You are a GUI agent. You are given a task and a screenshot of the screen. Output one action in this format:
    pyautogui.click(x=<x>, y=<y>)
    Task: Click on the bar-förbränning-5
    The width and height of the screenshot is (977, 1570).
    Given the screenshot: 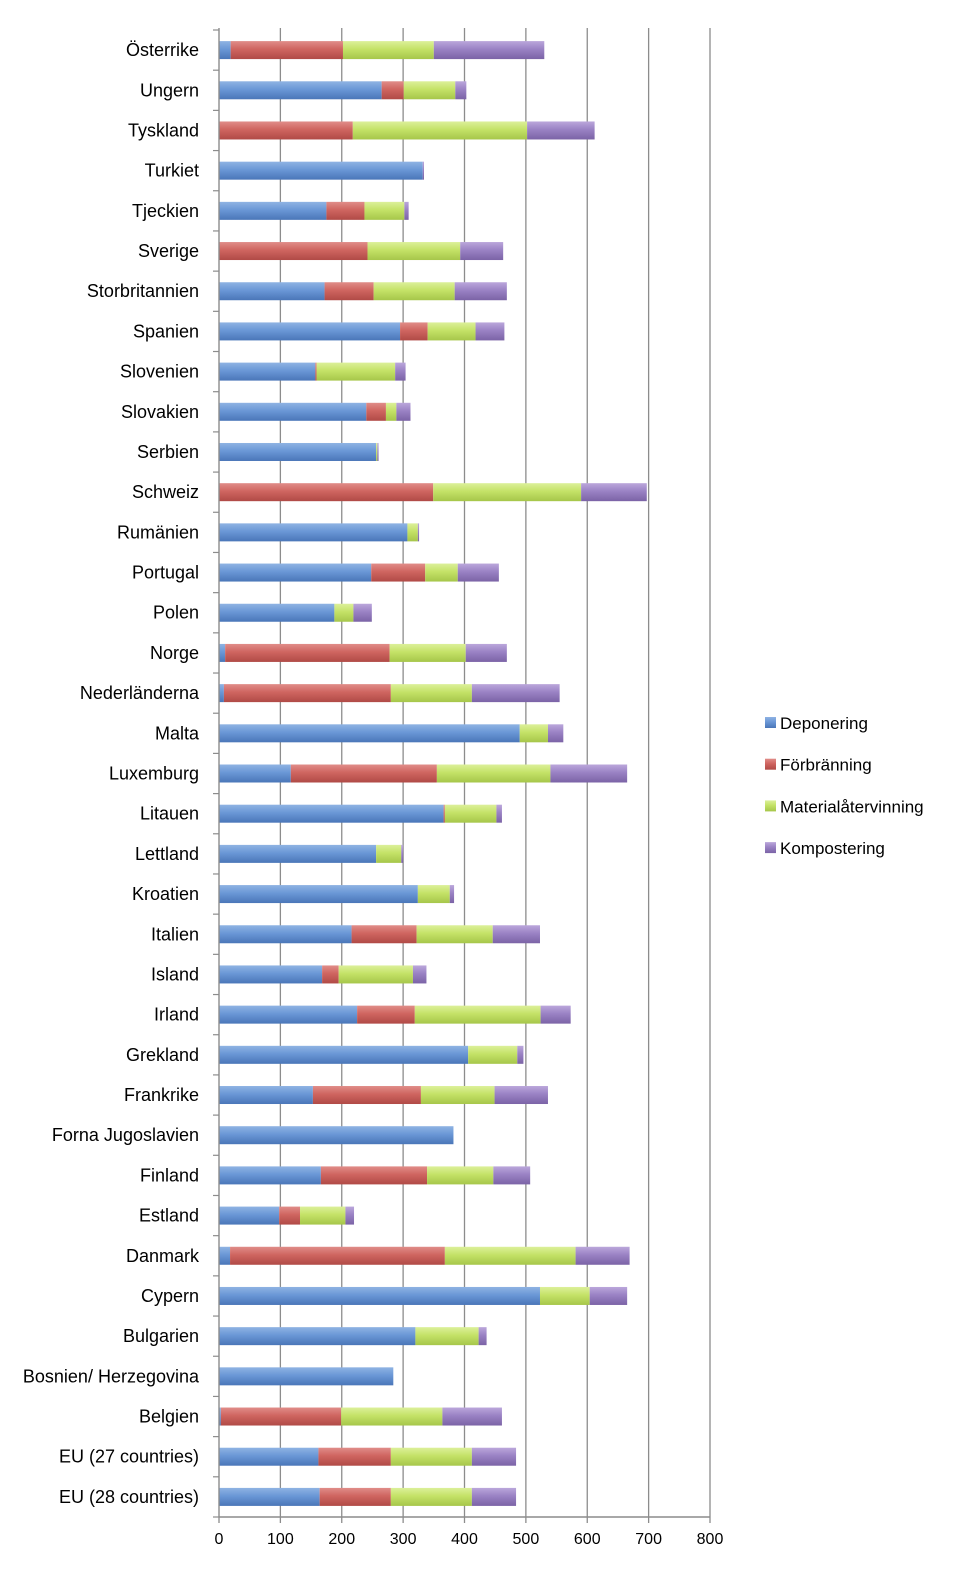 What is the action you would take?
    pyautogui.click(x=293, y=251)
    